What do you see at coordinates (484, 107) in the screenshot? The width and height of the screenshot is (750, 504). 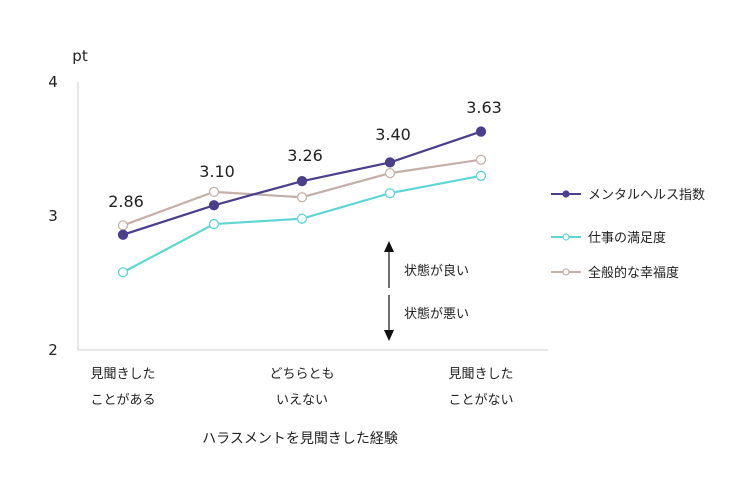 I see `data-label: 3.63` at bounding box center [484, 107].